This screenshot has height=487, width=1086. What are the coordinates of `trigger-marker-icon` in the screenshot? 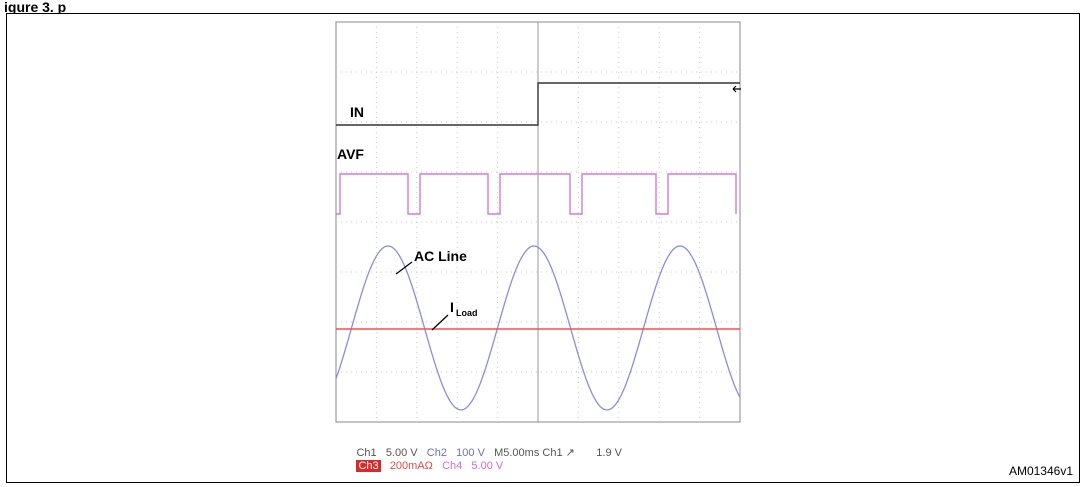 It's located at (736, 89).